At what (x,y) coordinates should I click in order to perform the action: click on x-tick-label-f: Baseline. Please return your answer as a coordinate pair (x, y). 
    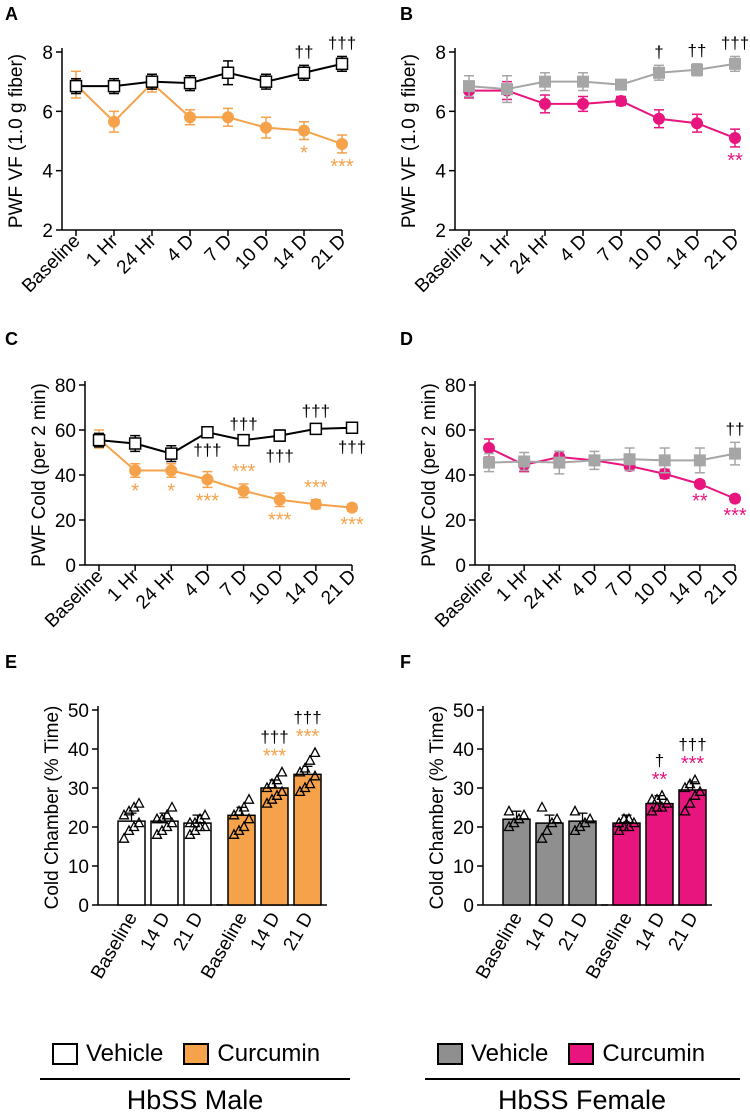
    Looking at the image, I should click on (499, 946).